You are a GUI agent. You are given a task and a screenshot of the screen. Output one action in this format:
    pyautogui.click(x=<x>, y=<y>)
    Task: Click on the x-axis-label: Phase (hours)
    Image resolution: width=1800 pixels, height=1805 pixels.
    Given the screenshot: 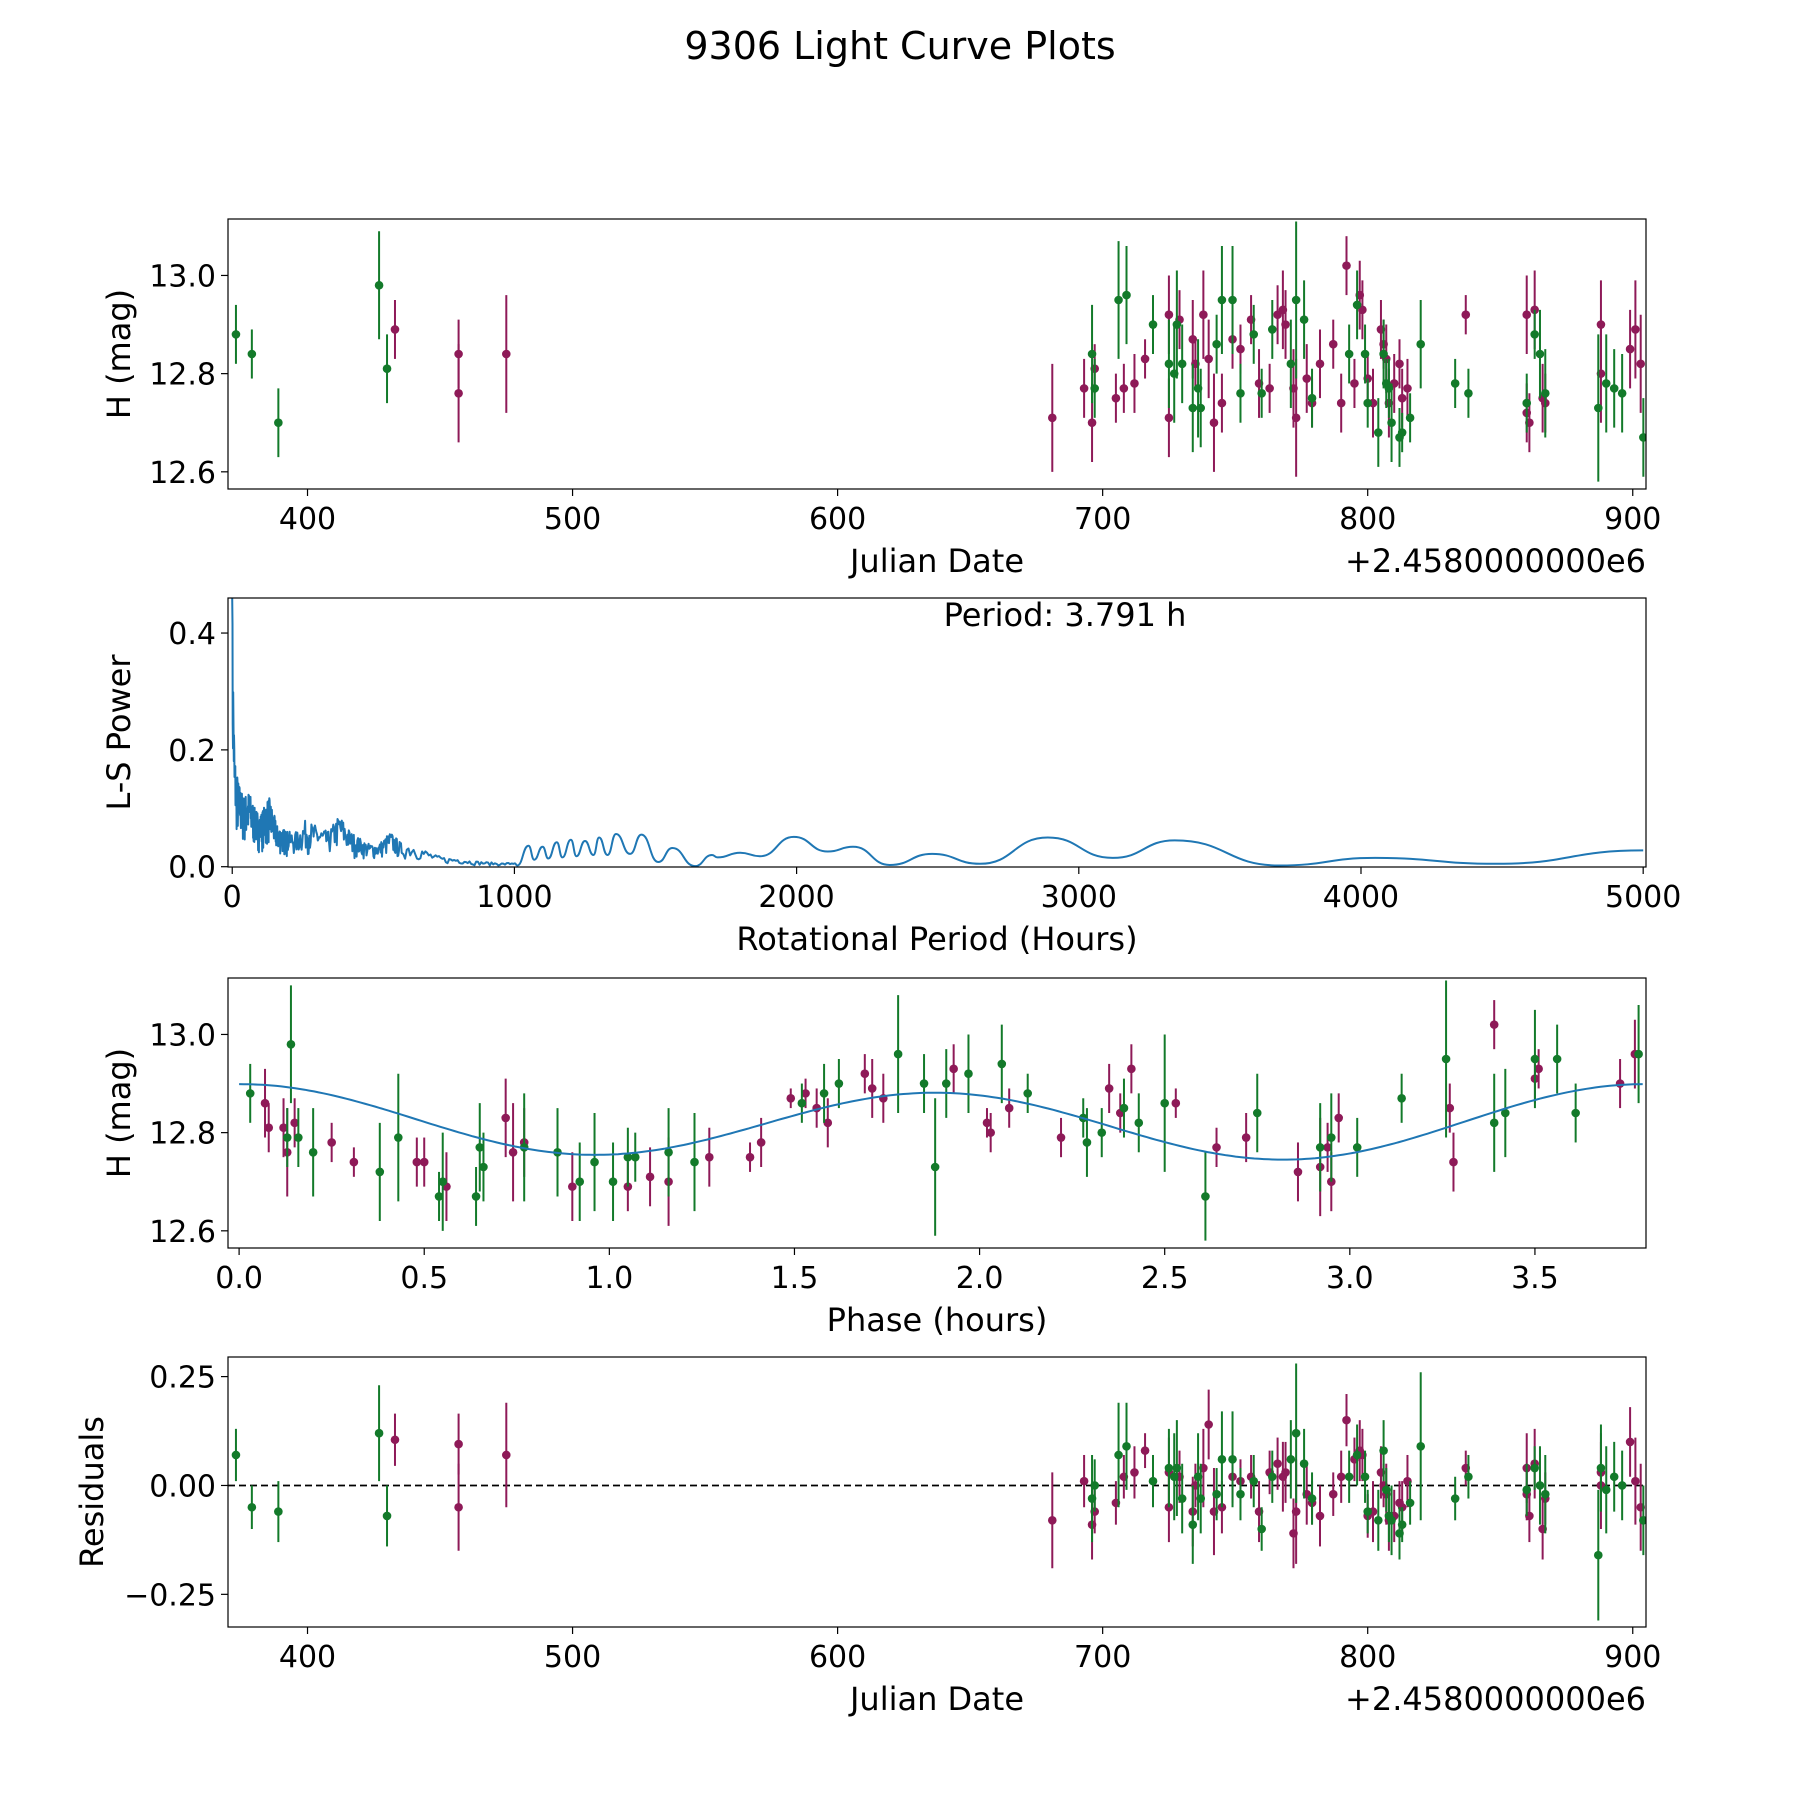 What is the action you would take?
    pyautogui.click(x=937, y=1320)
    